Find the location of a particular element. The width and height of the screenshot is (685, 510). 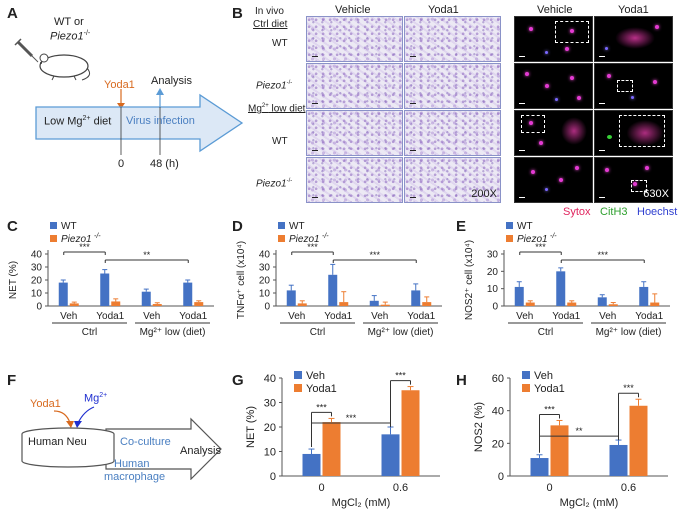

y-axis-label: NET (%) is located at coordinates (251, 427).